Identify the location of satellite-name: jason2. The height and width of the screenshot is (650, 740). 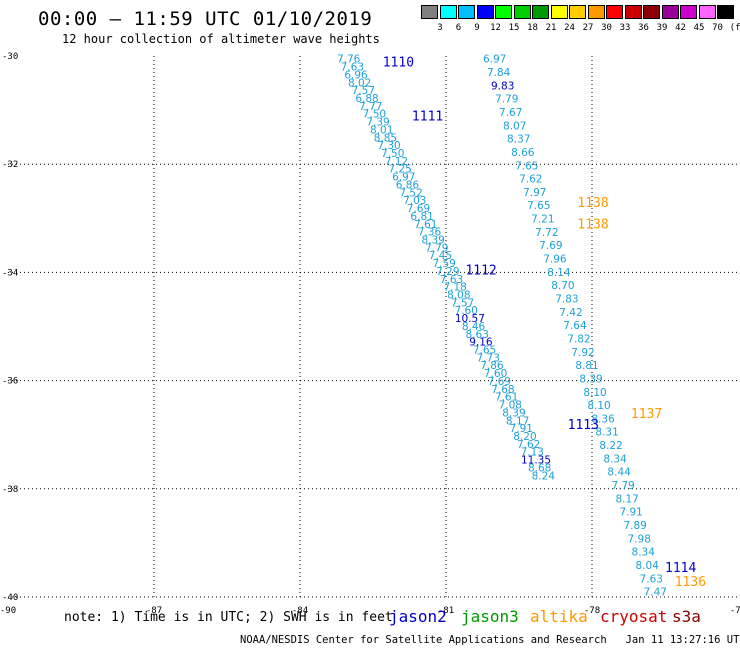
(418, 616).